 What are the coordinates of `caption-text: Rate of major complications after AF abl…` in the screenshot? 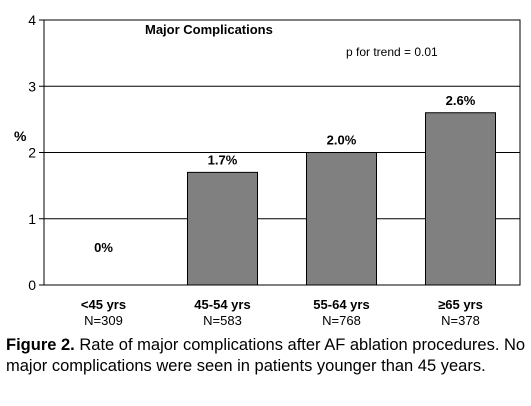 It's located at (266, 355).